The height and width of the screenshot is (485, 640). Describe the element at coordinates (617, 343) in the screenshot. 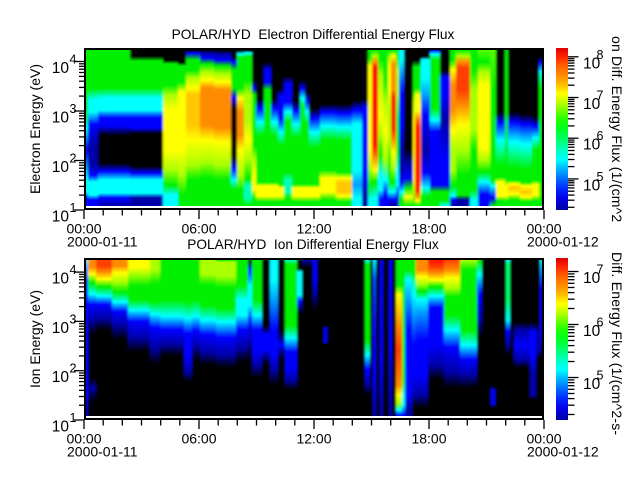

I see `svg-text: Diff. Energy Flux (1/(cm^2-s-` at that location.